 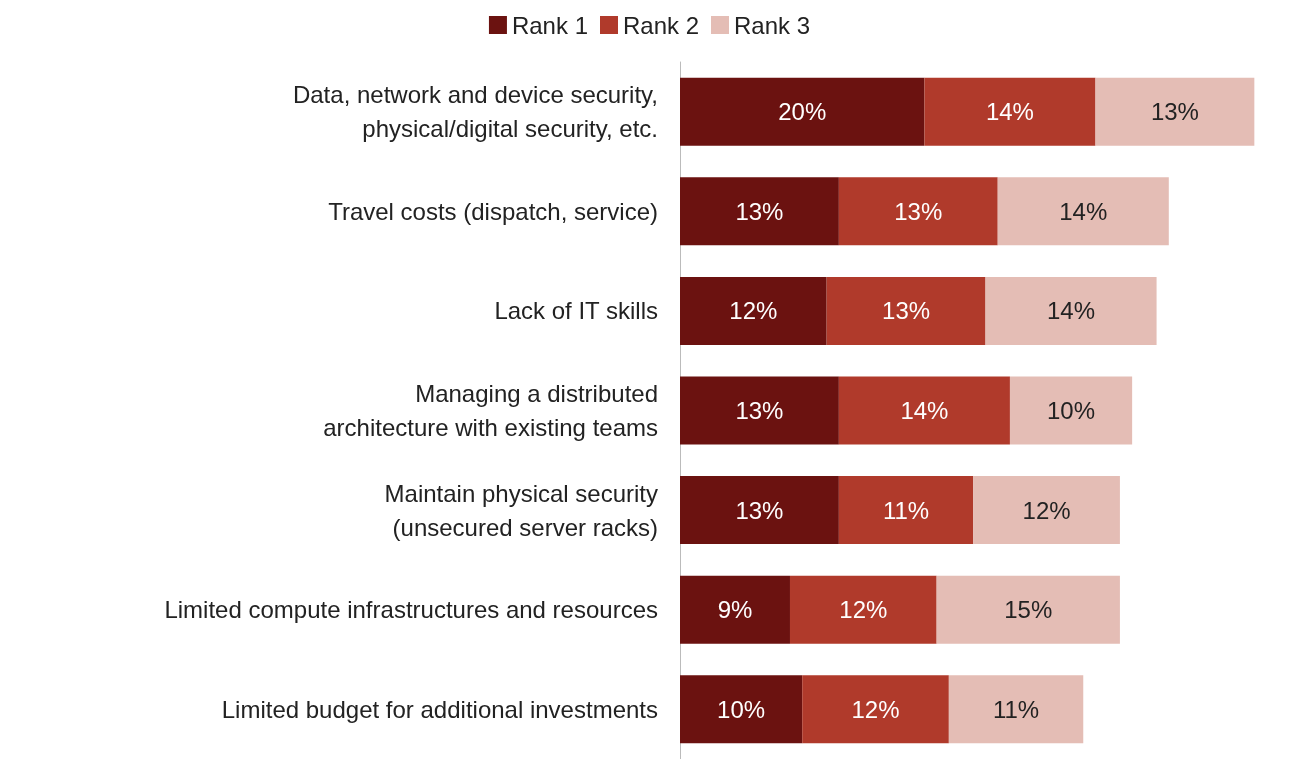 I want to click on y-tick-label: Managing a distributed architecture with existing teams, so click(x=490, y=410).